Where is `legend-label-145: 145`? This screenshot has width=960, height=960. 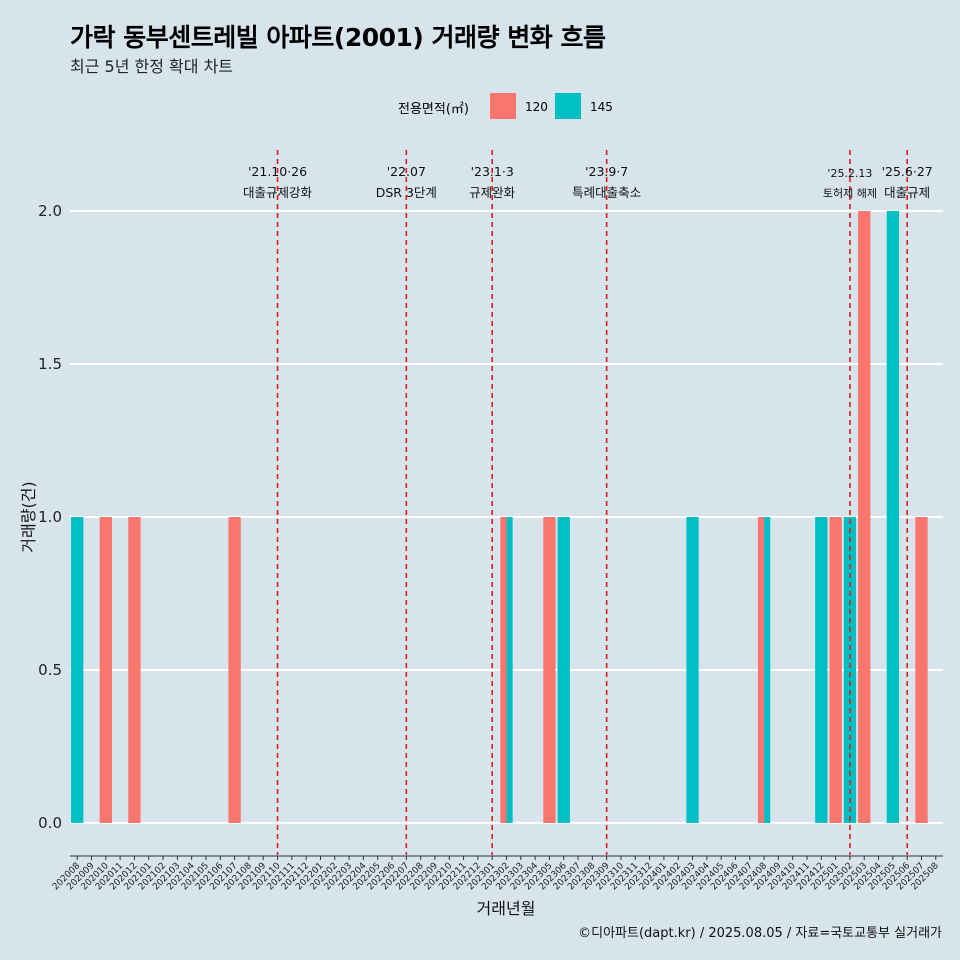 legend-label-145: 145 is located at coordinates (601, 107).